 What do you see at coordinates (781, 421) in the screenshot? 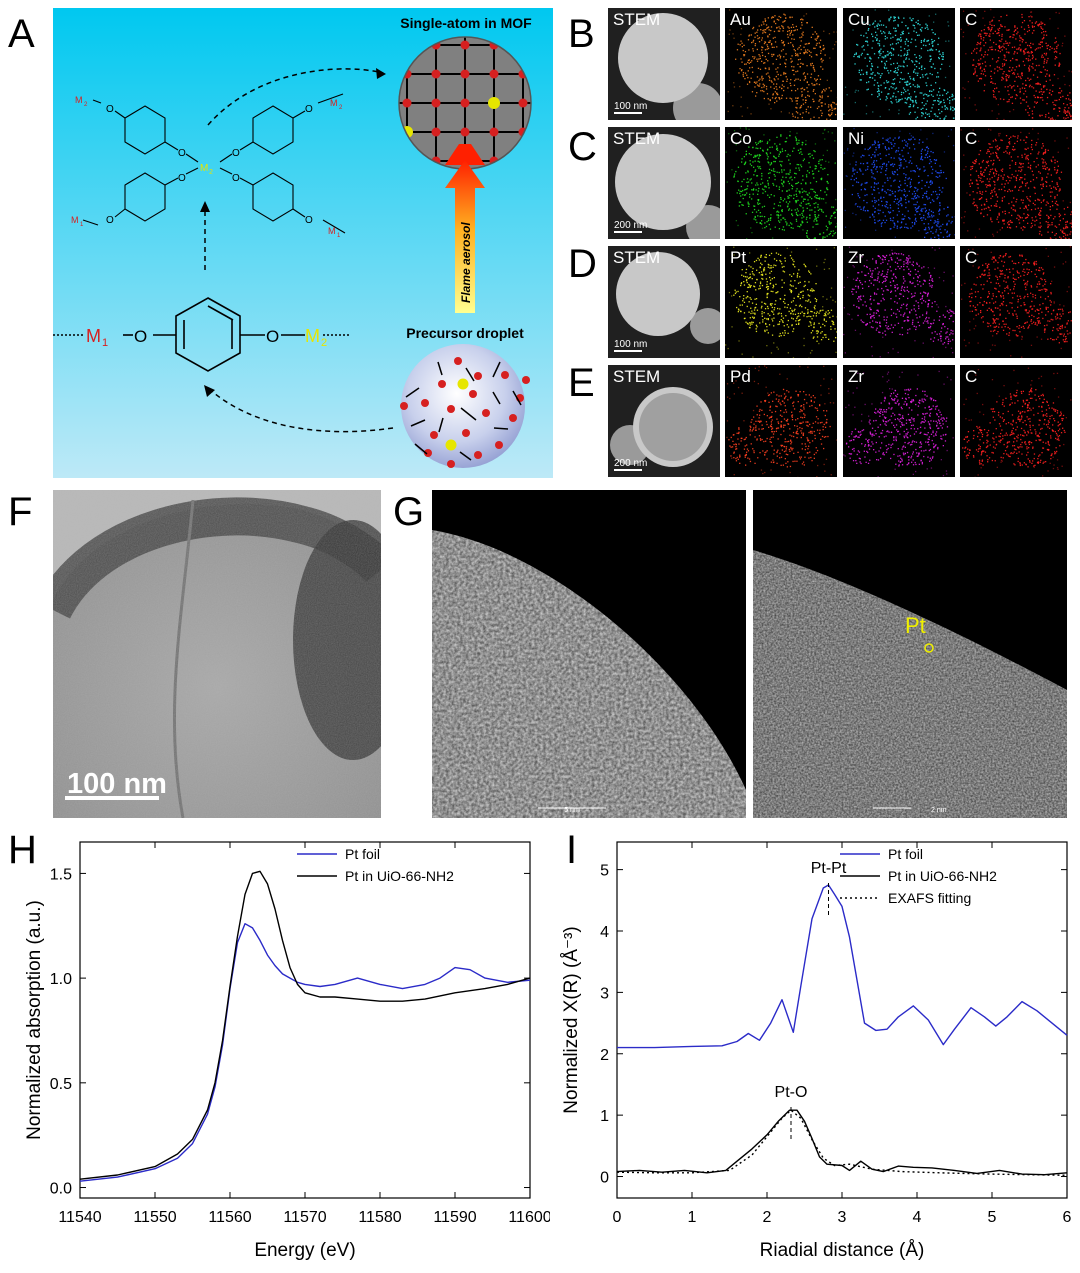
I see `eds-tile-pd-row4: Pd` at bounding box center [781, 421].